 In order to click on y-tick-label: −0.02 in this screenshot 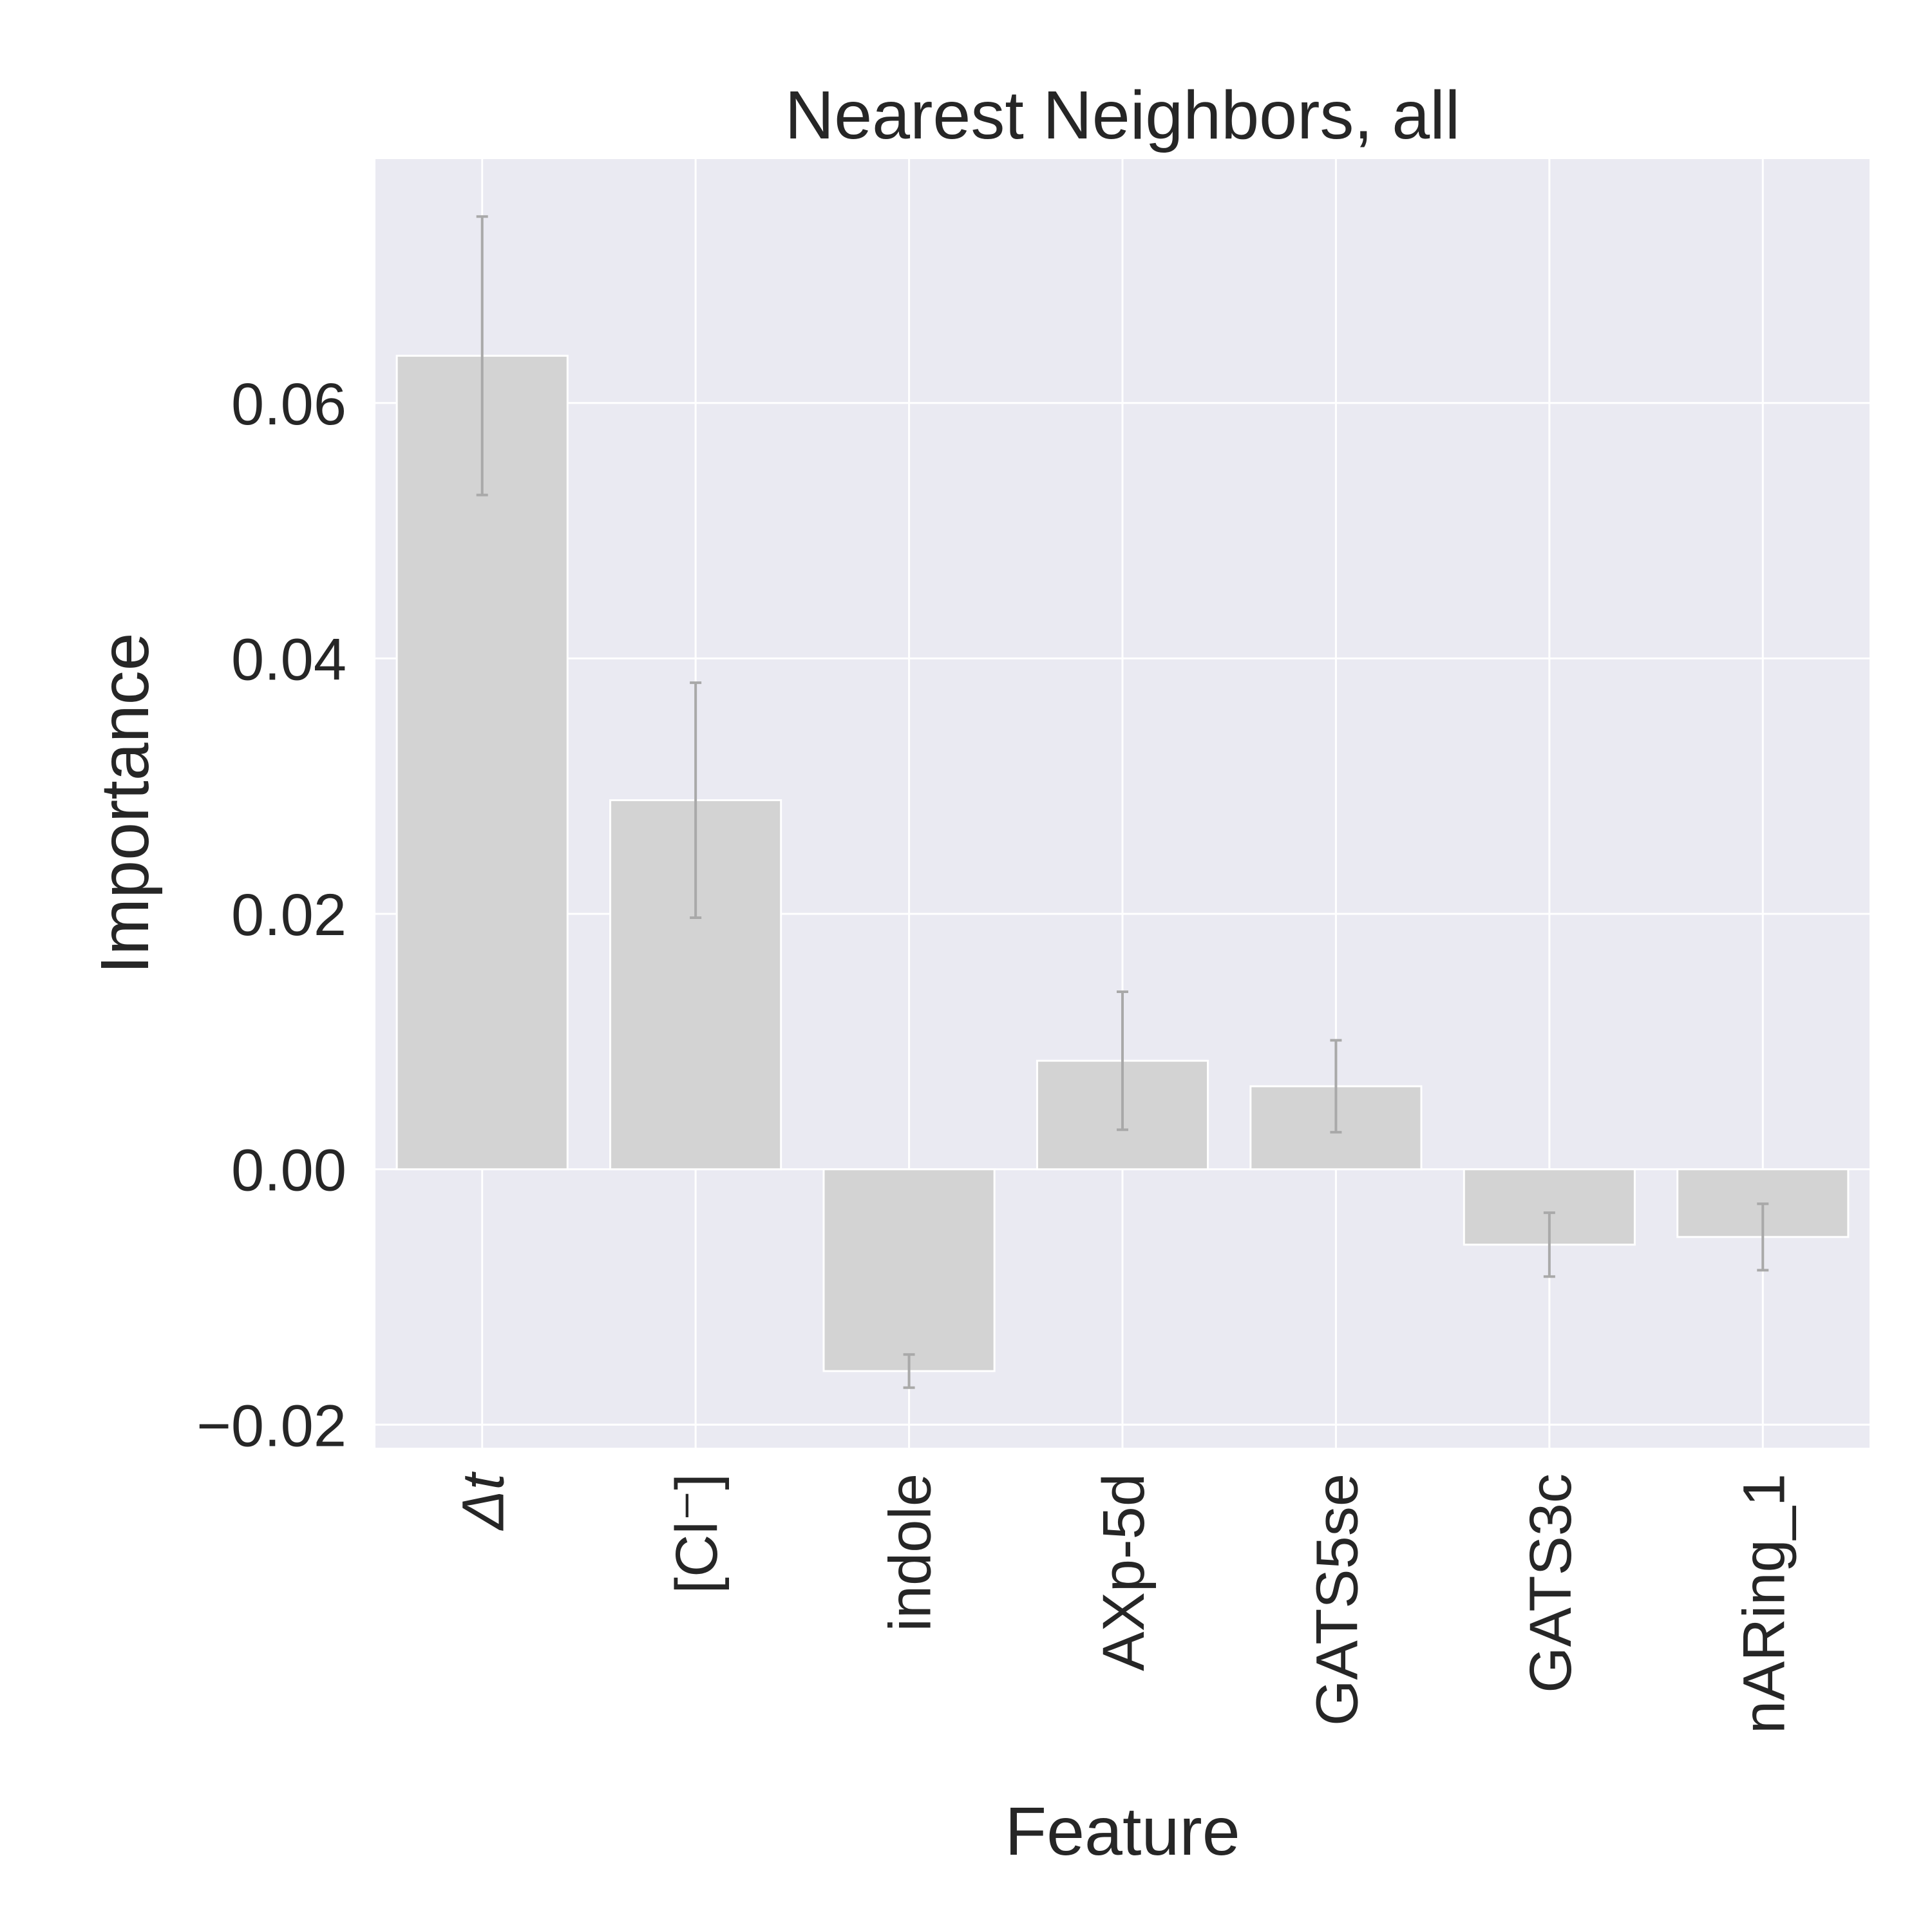, I will do `click(271, 1426)`.